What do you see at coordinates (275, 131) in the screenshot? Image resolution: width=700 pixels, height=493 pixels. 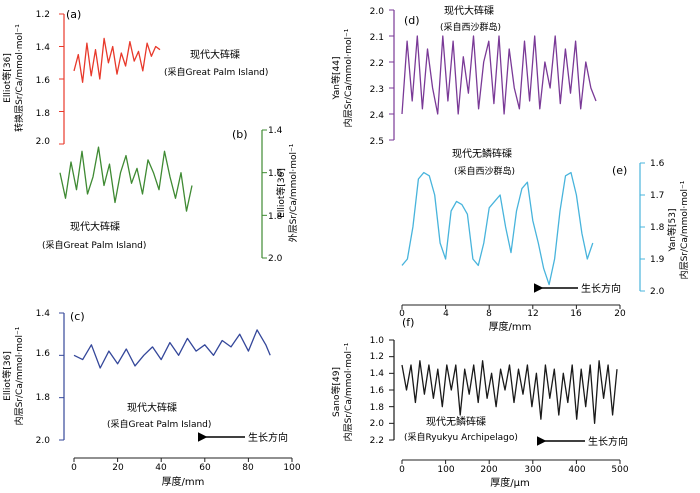 I see `panel-b-tick-0: 1.4` at bounding box center [275, 131].